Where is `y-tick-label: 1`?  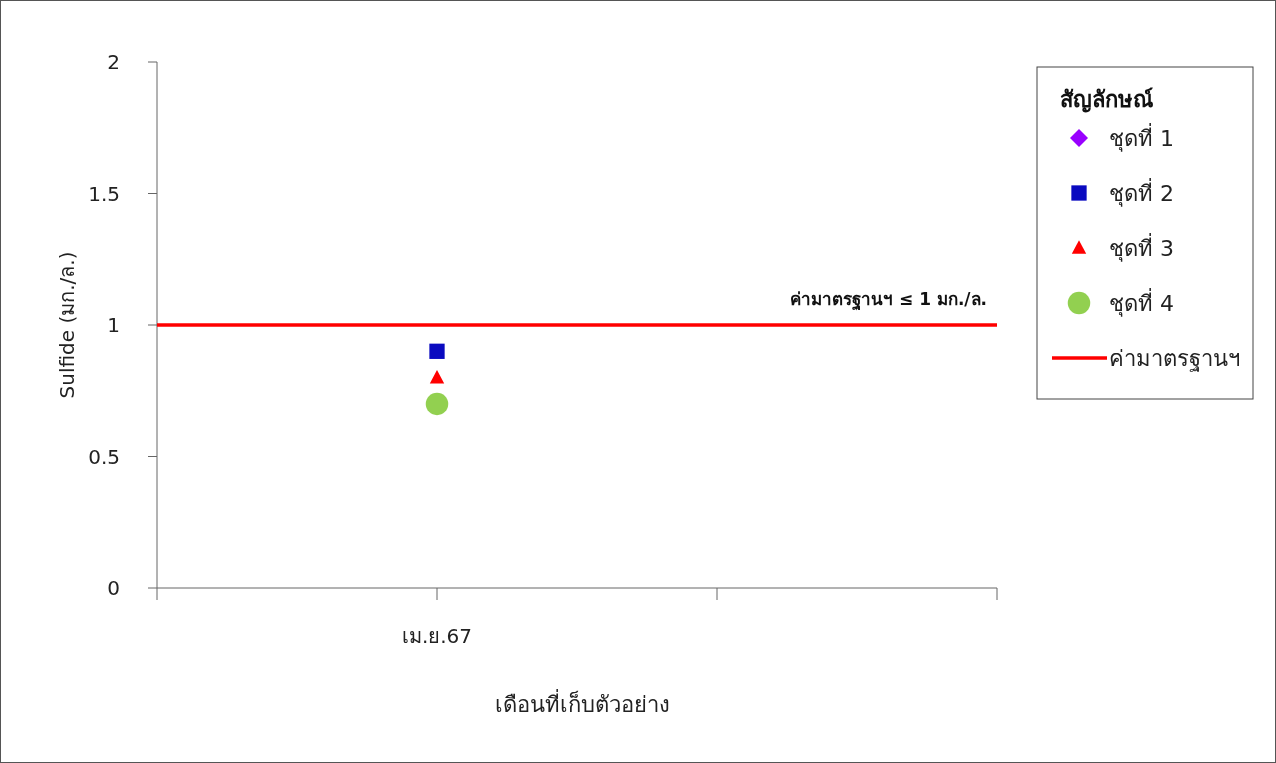
y-tick-label: 1 is located at coordinates (113, 325).